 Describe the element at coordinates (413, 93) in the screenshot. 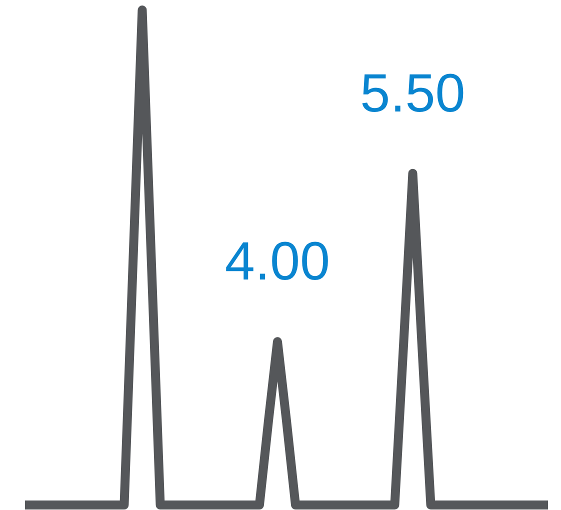

I see `annotation: 5.50` at that location.